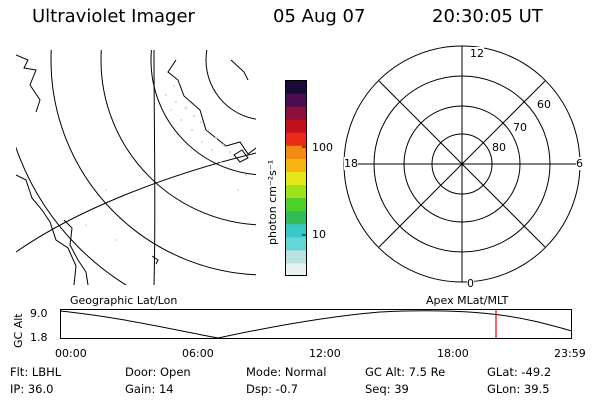  I want to click on colorbar, so click(296, 178).